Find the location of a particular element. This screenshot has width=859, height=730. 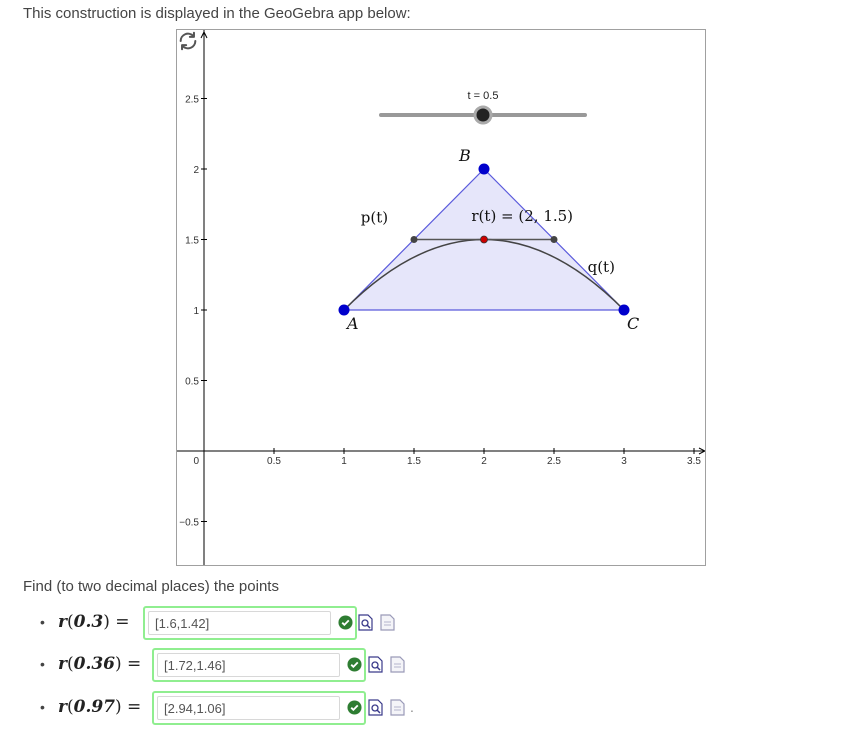

point-q is located at coordinates (554, 239).